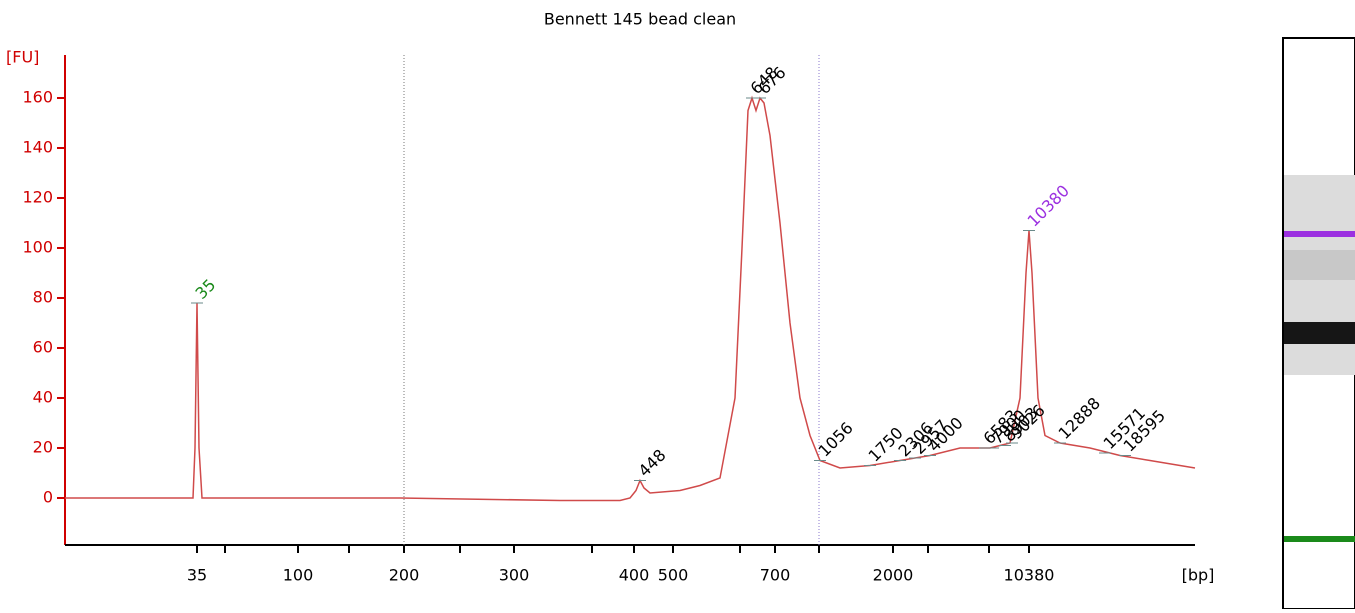 Image resolution: width=1355 pixels, height=613 pixels. Describe the element at coordinates (37, 197) in the screenshot. I see `y-tick-label: 120` at that location.